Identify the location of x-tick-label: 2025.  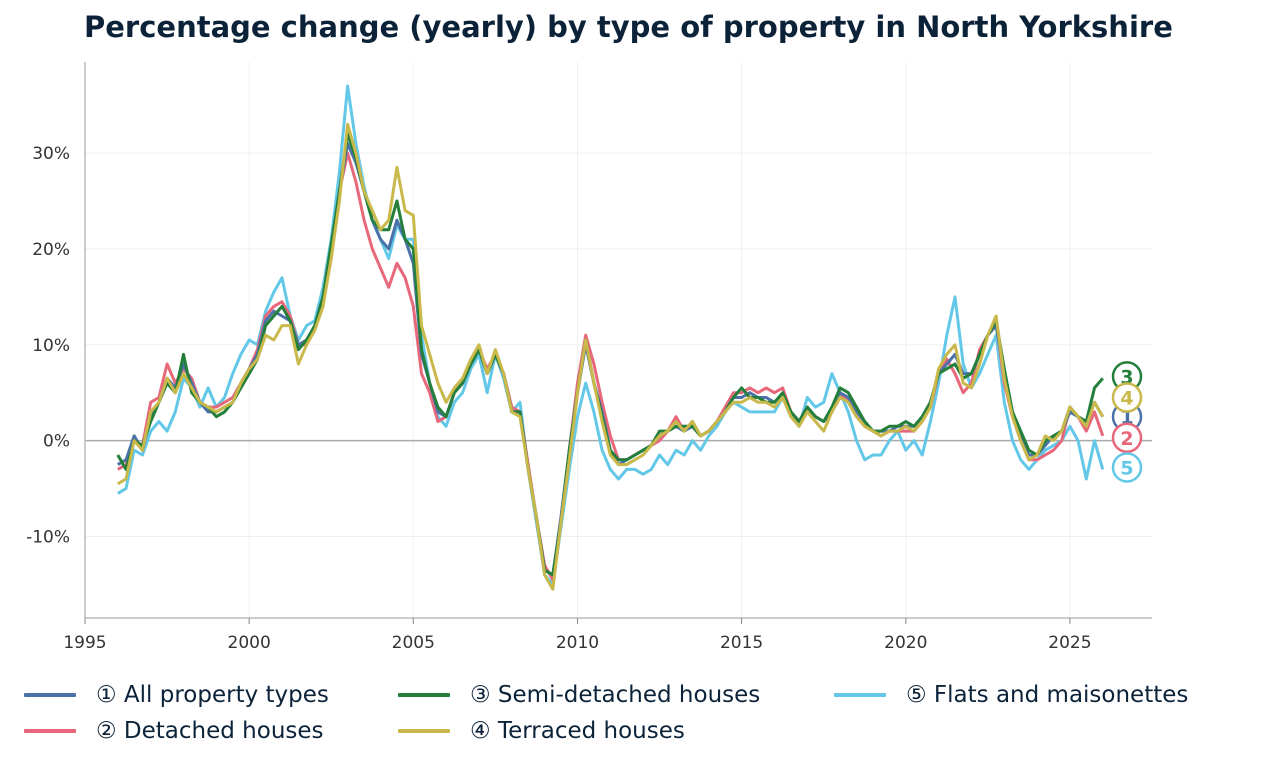
(1069, 643).